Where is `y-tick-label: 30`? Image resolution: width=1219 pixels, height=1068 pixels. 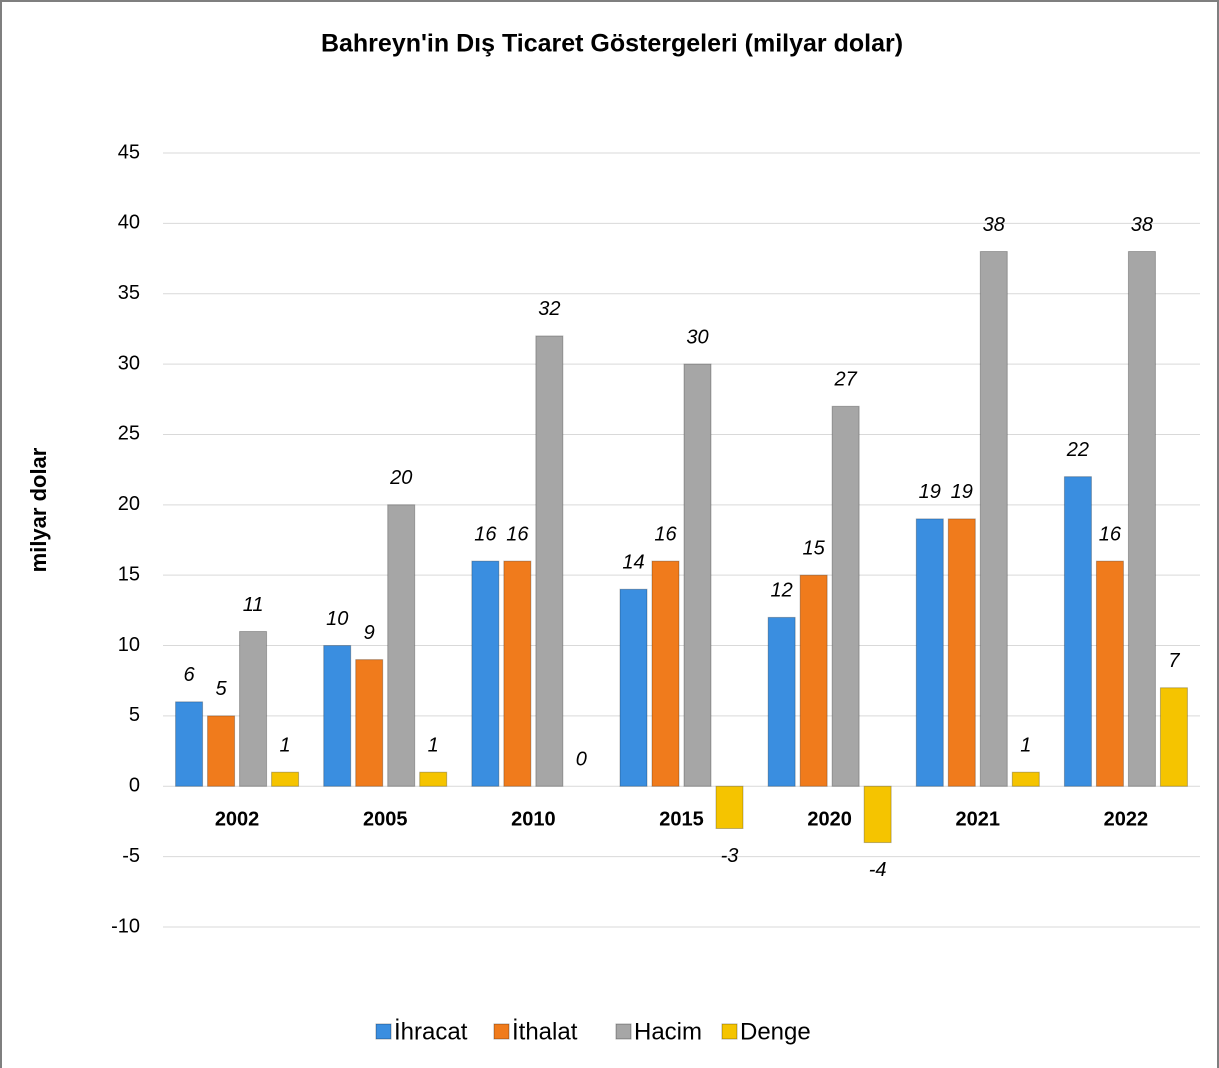
y-tick-label: 30 is located at coordinates (129, 363).